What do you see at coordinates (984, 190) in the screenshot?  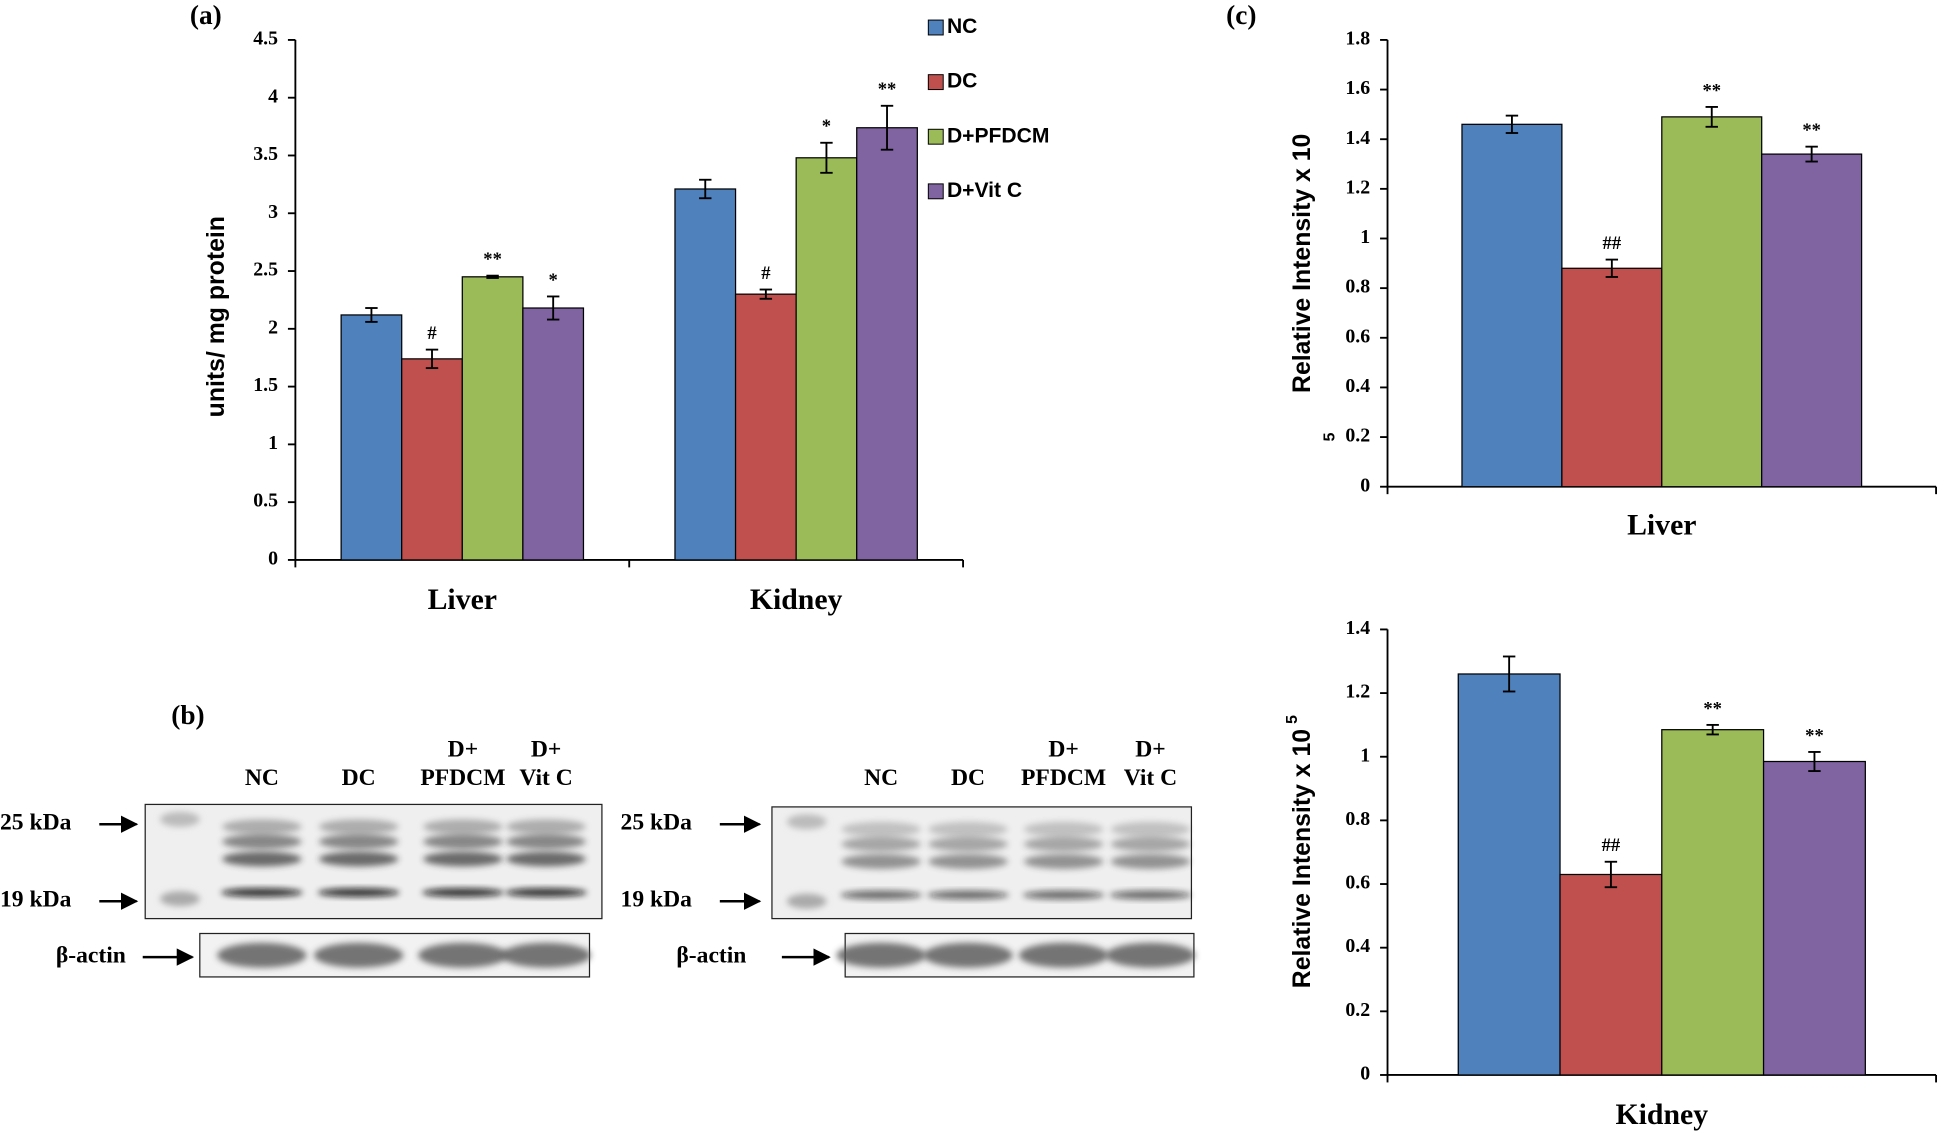 I see `legend-label: D+Vit C` at bounding box center [984, 190].